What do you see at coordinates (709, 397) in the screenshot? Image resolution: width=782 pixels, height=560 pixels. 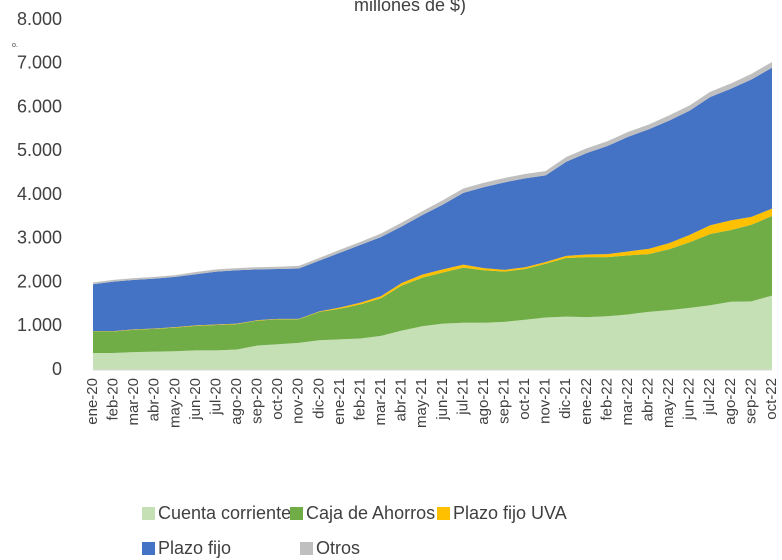 I see `x-tick-label: jul-22` at bounding box center [709, 397].